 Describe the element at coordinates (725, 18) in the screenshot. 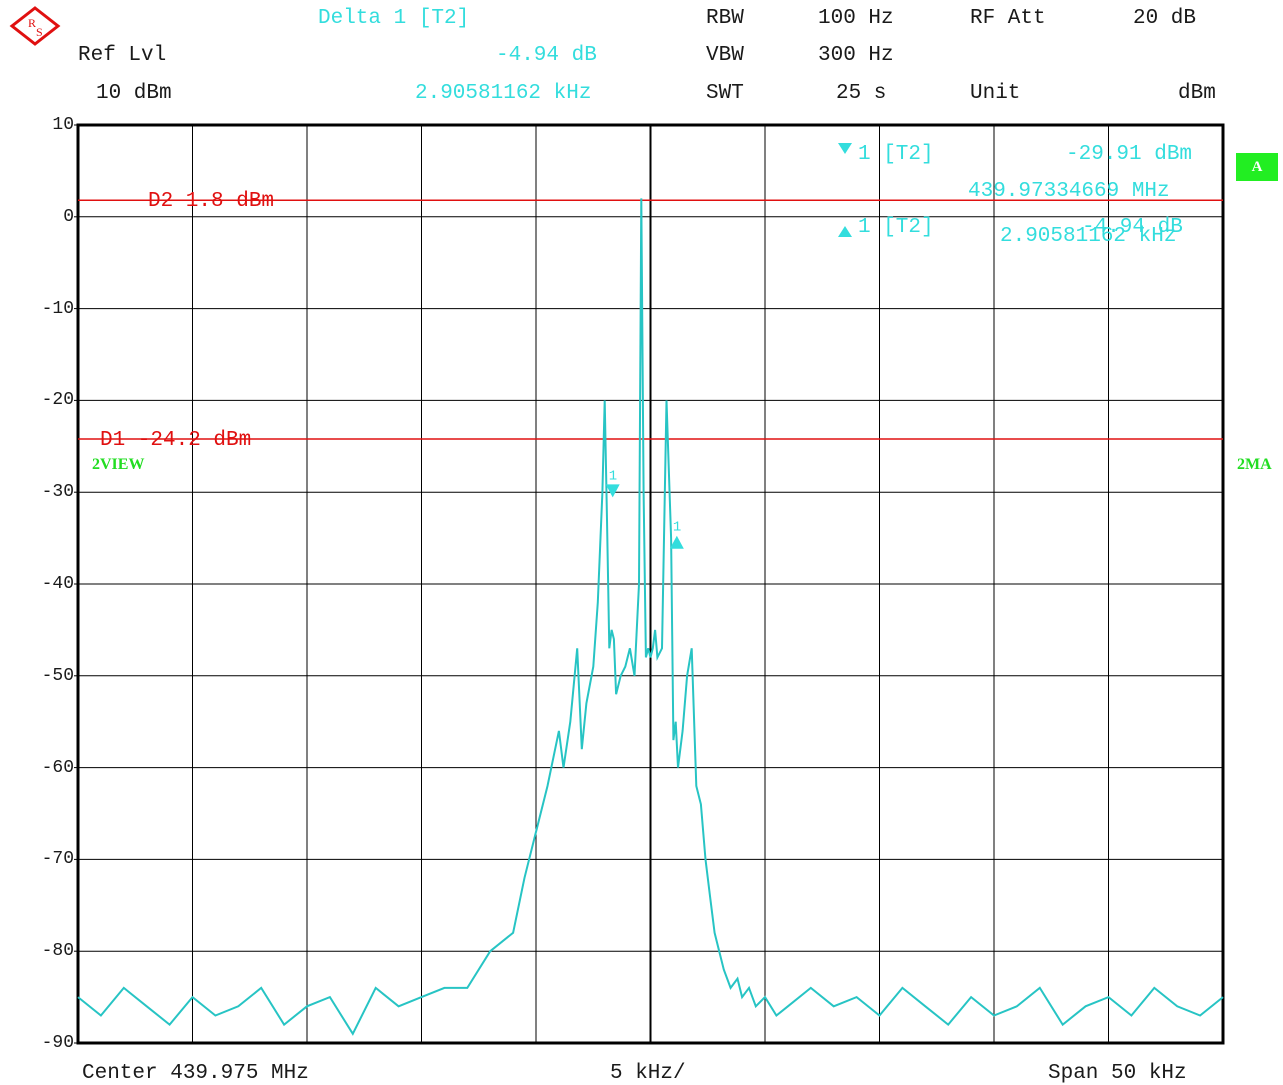

I see `rbw-label: RBW` at that location.